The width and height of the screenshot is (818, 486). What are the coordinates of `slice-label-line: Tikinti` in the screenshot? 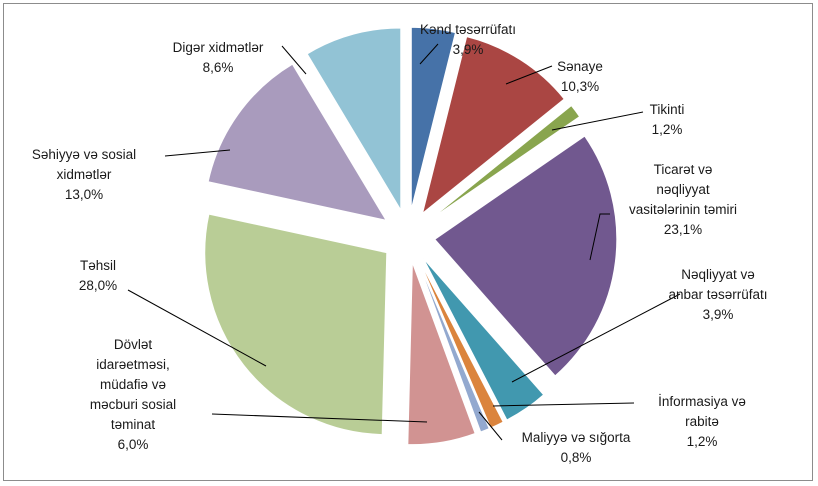 It's located at (667, 109).